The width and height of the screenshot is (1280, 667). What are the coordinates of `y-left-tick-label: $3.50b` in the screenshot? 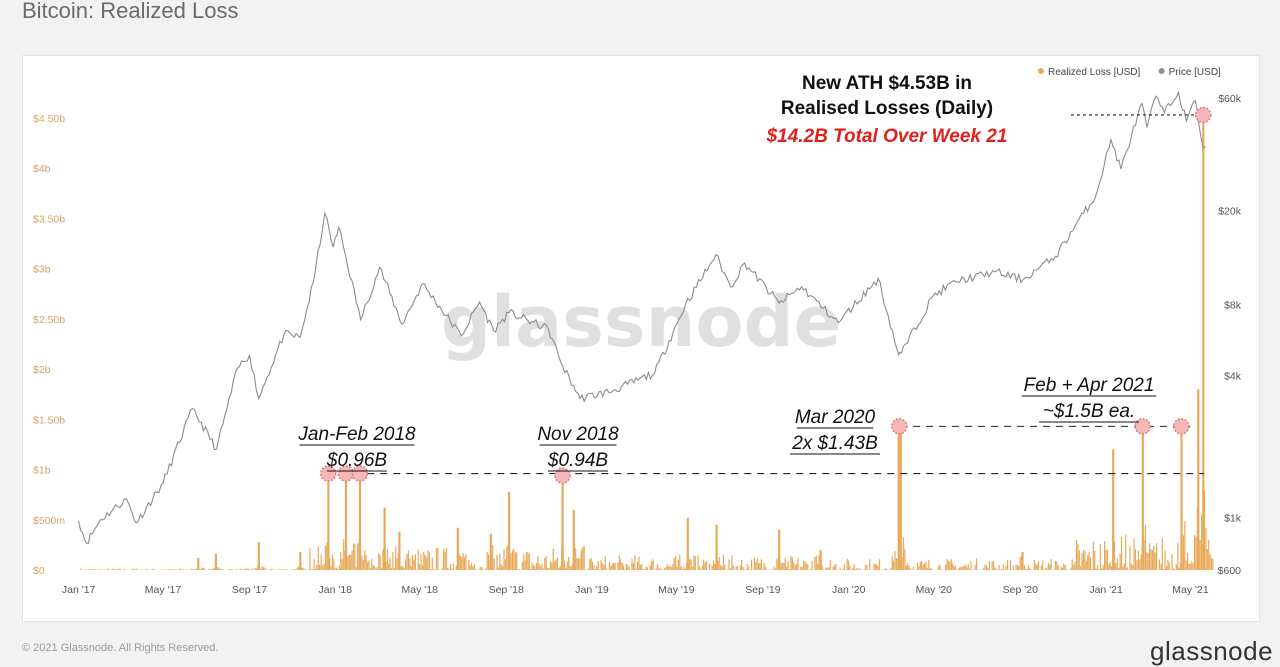 It's located at (49, 219).